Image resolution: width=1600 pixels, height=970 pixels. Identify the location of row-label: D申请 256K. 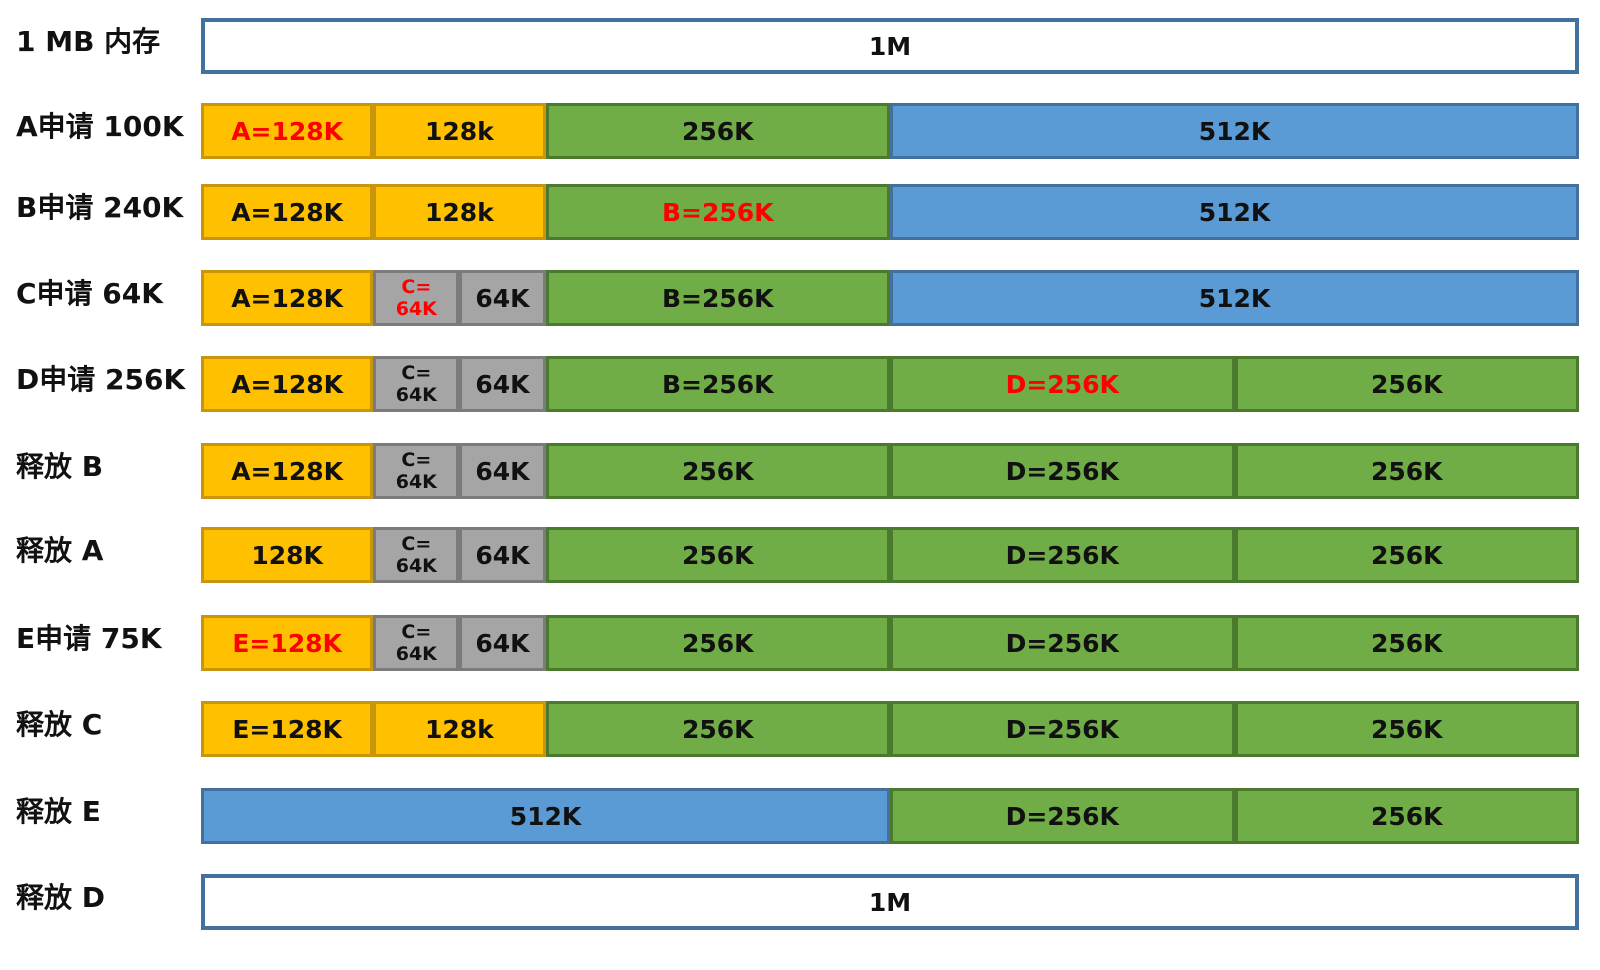
(101, 379).